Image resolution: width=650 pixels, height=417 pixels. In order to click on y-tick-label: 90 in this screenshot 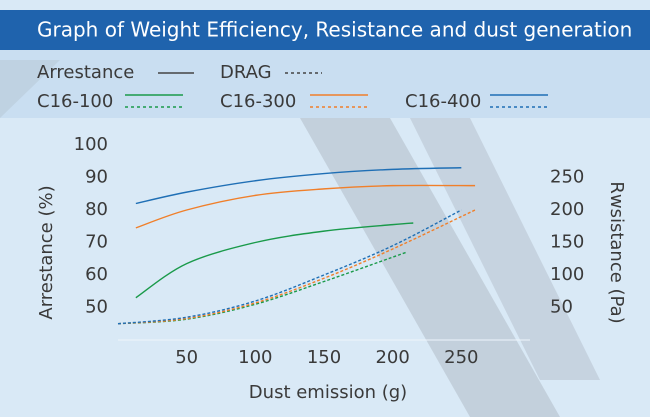, I will do `click(96, 177)`.